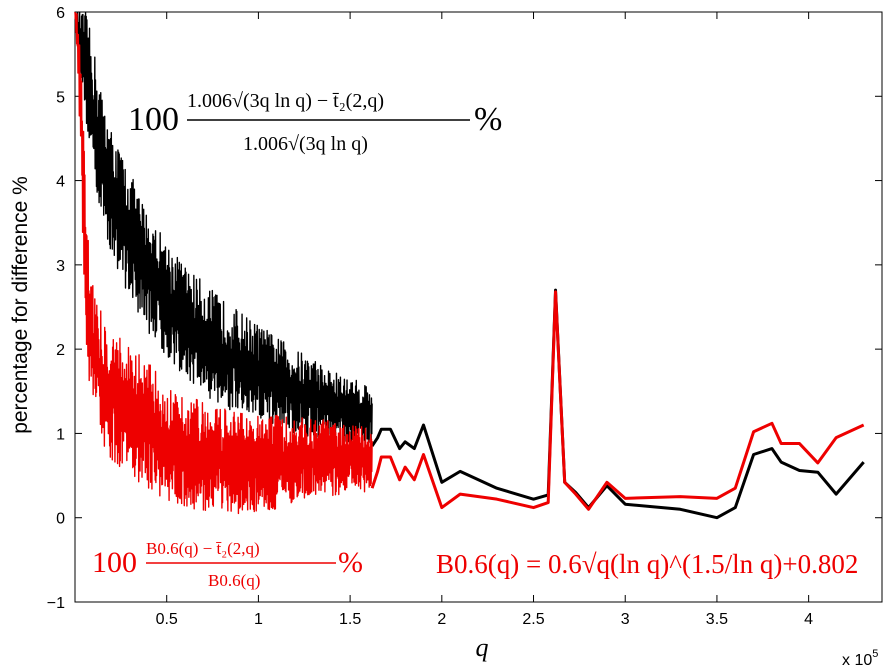 The height and width of the screenshot is (671, 894). I want to click on x-tick-label: 4, so click(808, 619).